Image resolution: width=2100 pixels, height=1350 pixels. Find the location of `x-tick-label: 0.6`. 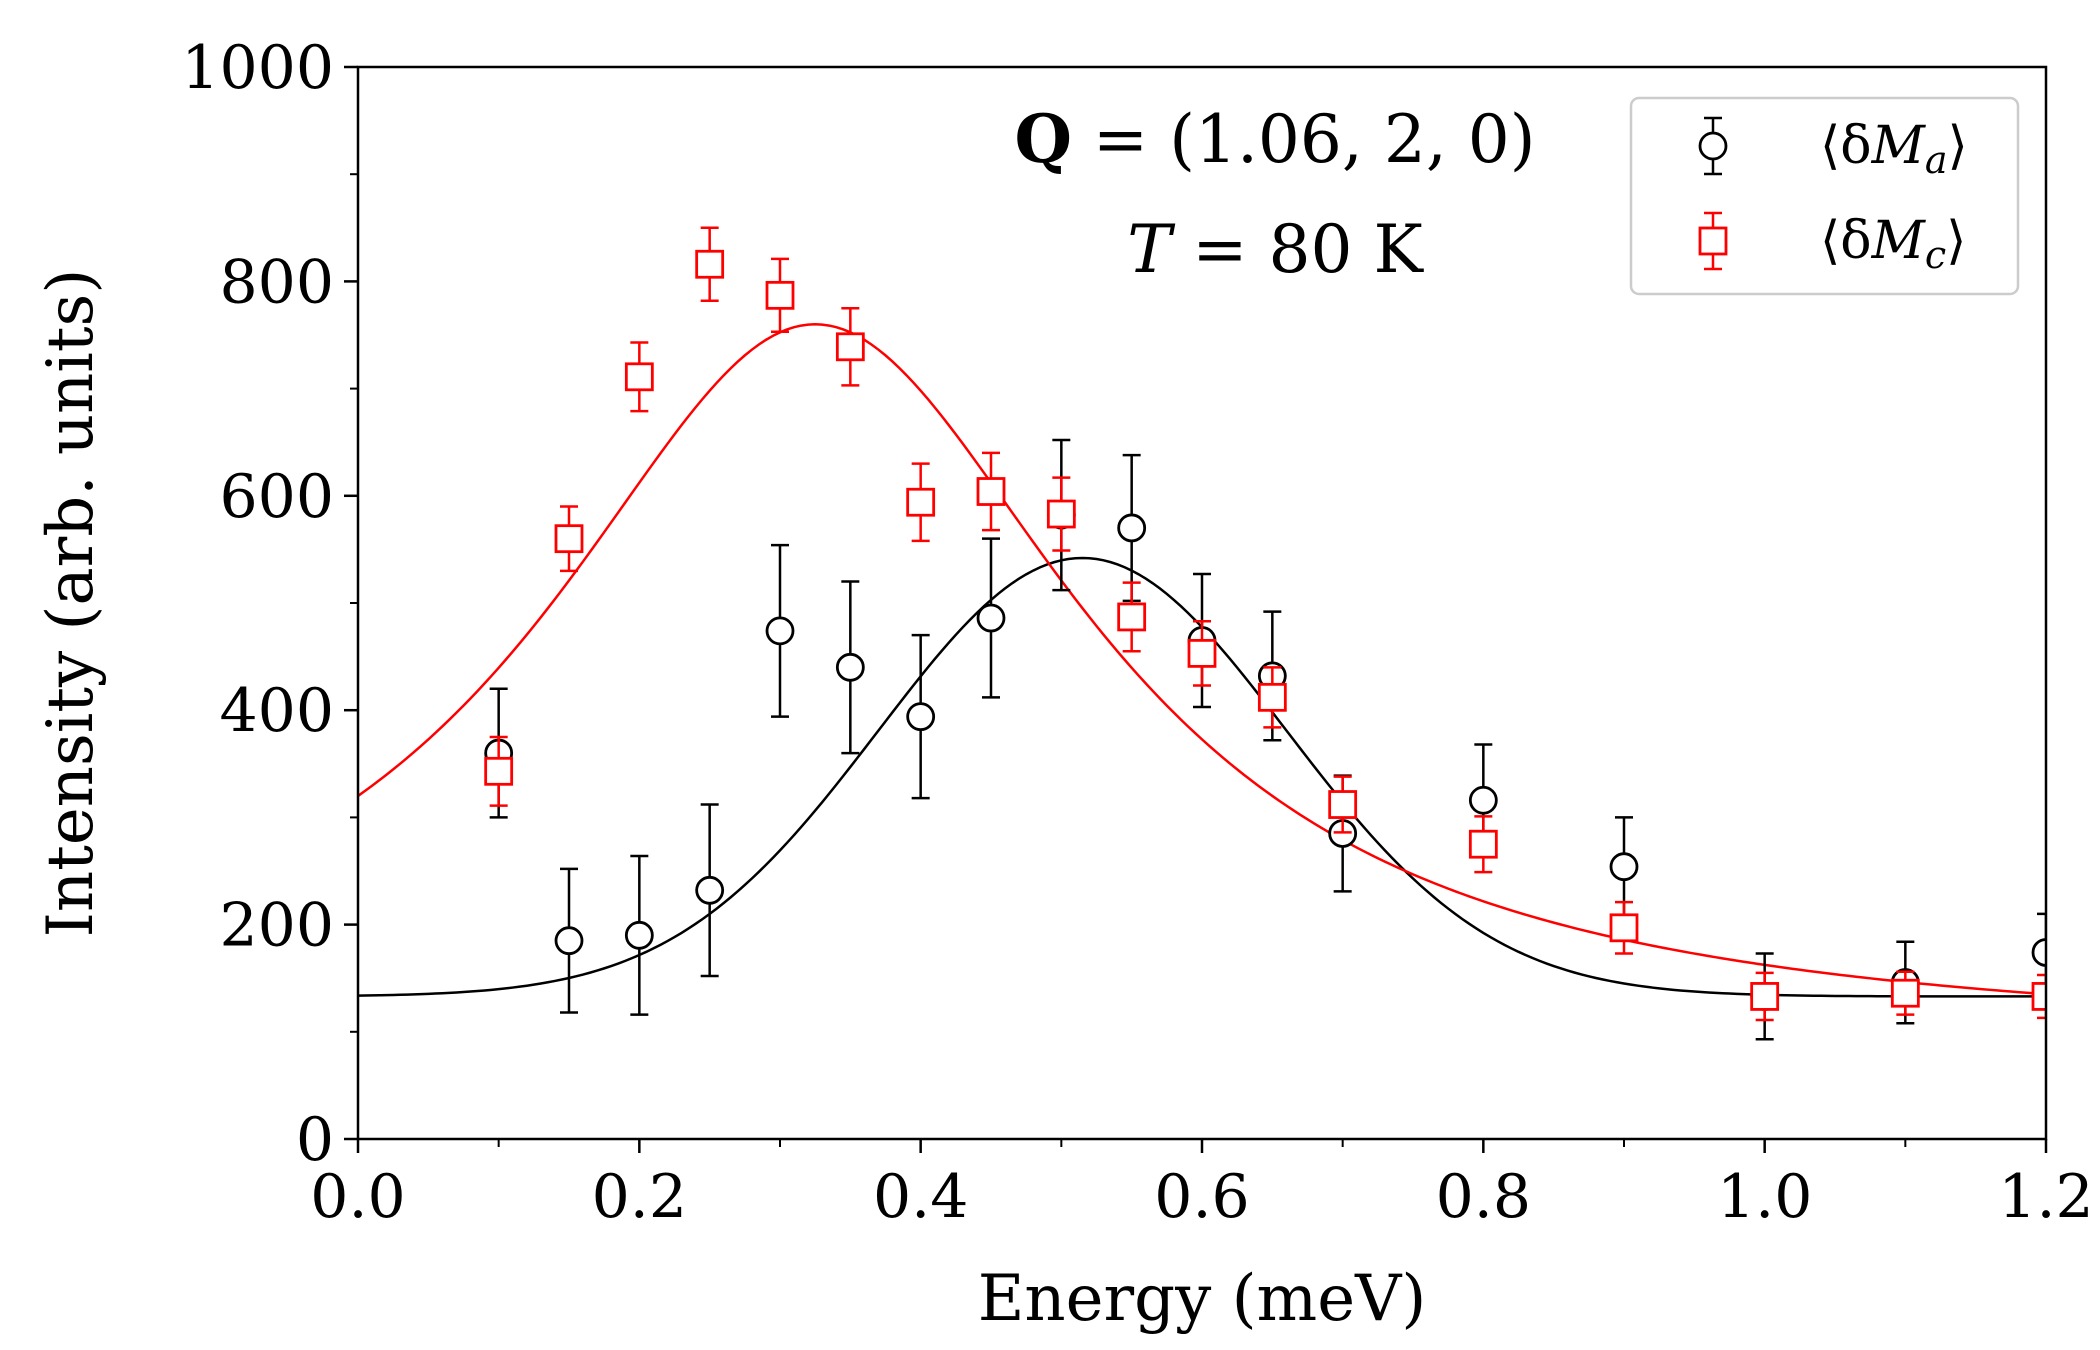

x-tick-label: 0.6 is located at coordinates (1201, 1197).